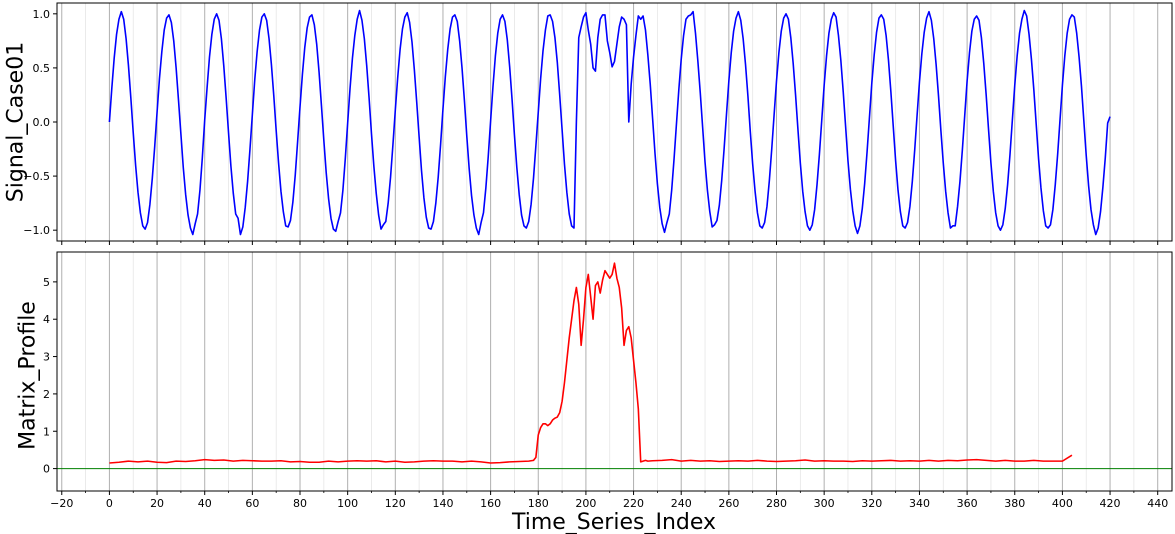 This screenshot has height=534, width=1175. Describe the element at coordinates (46, 357) in the screenshot. I see `y-tick-label: 3` at that location.